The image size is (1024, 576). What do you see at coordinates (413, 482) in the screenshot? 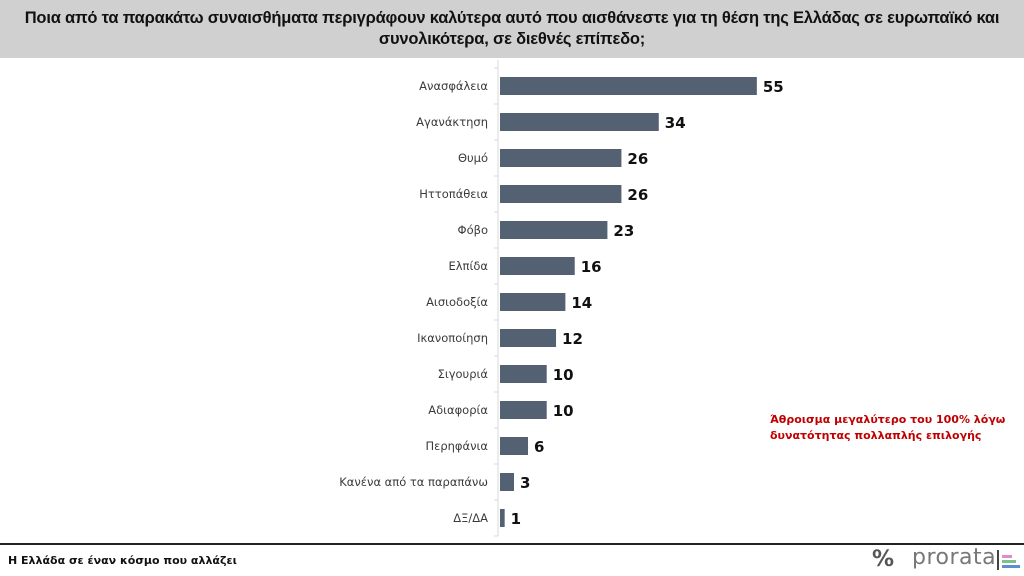
I see `category-label: Κανένα από τα παραπάνω` at bounding box center [413, 482].